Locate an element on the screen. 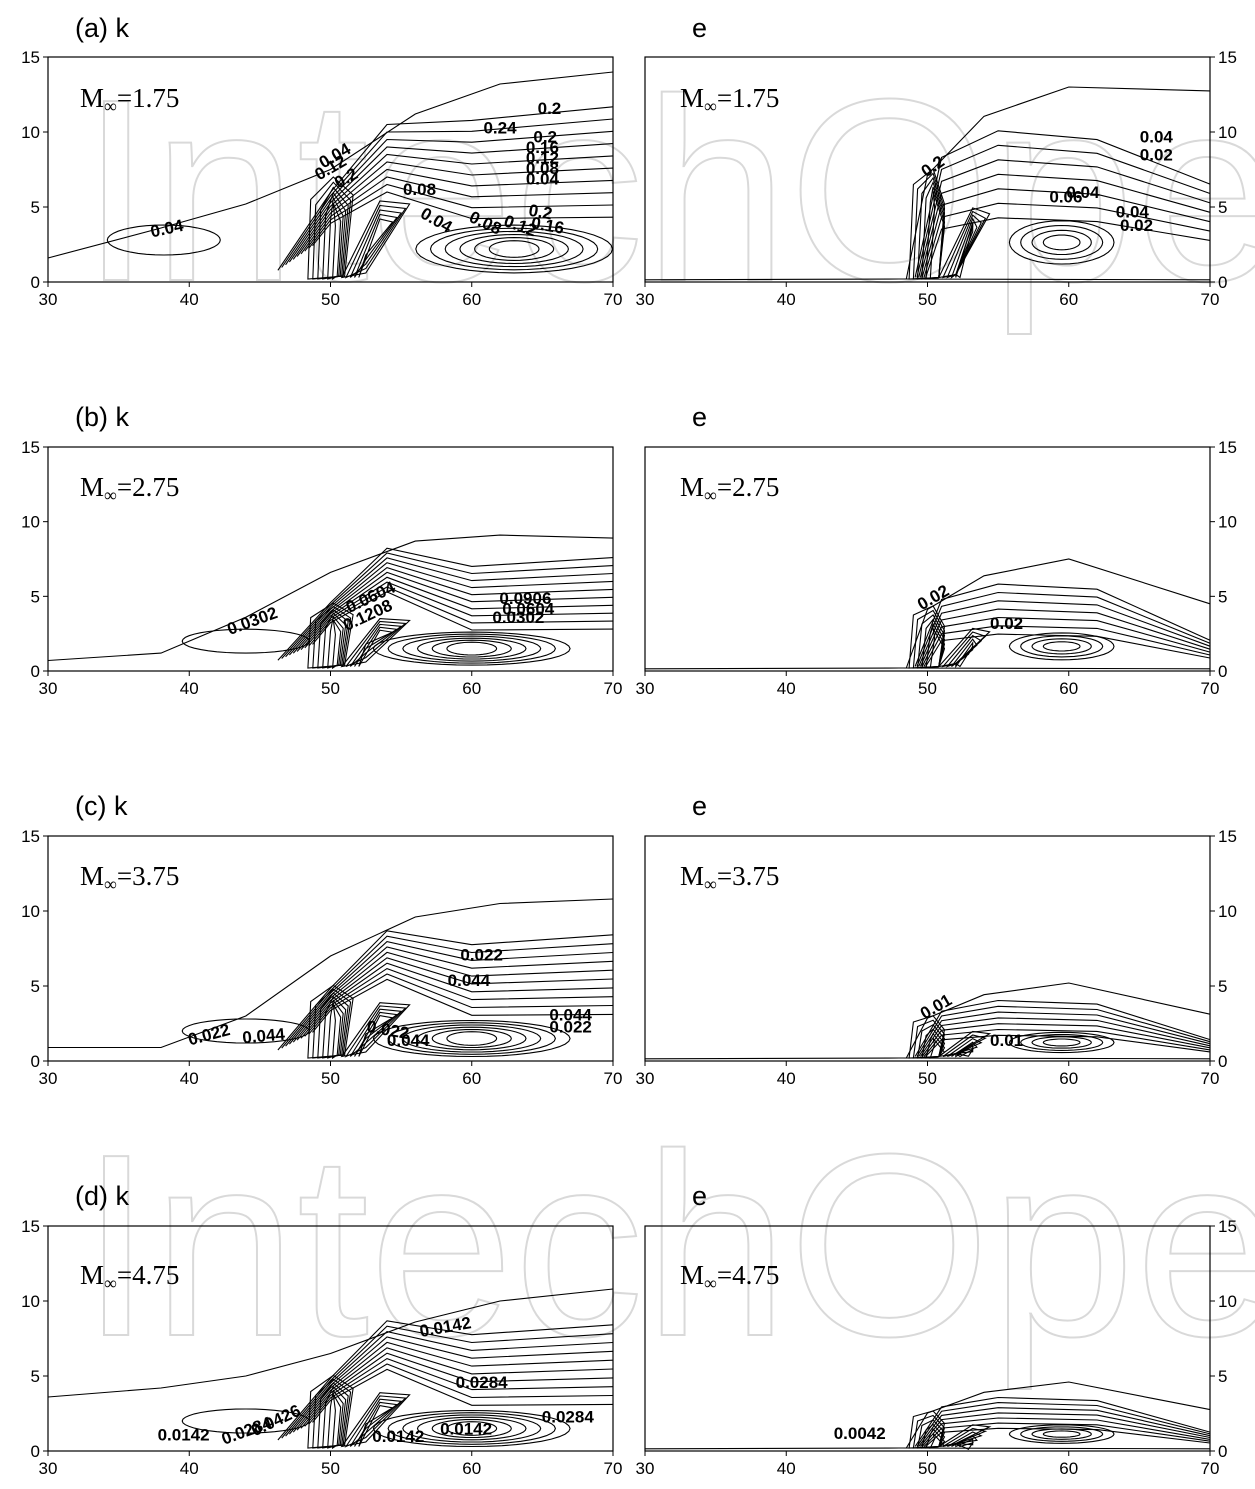  y-tick-label: 0 is located at coordinates (35, 671).